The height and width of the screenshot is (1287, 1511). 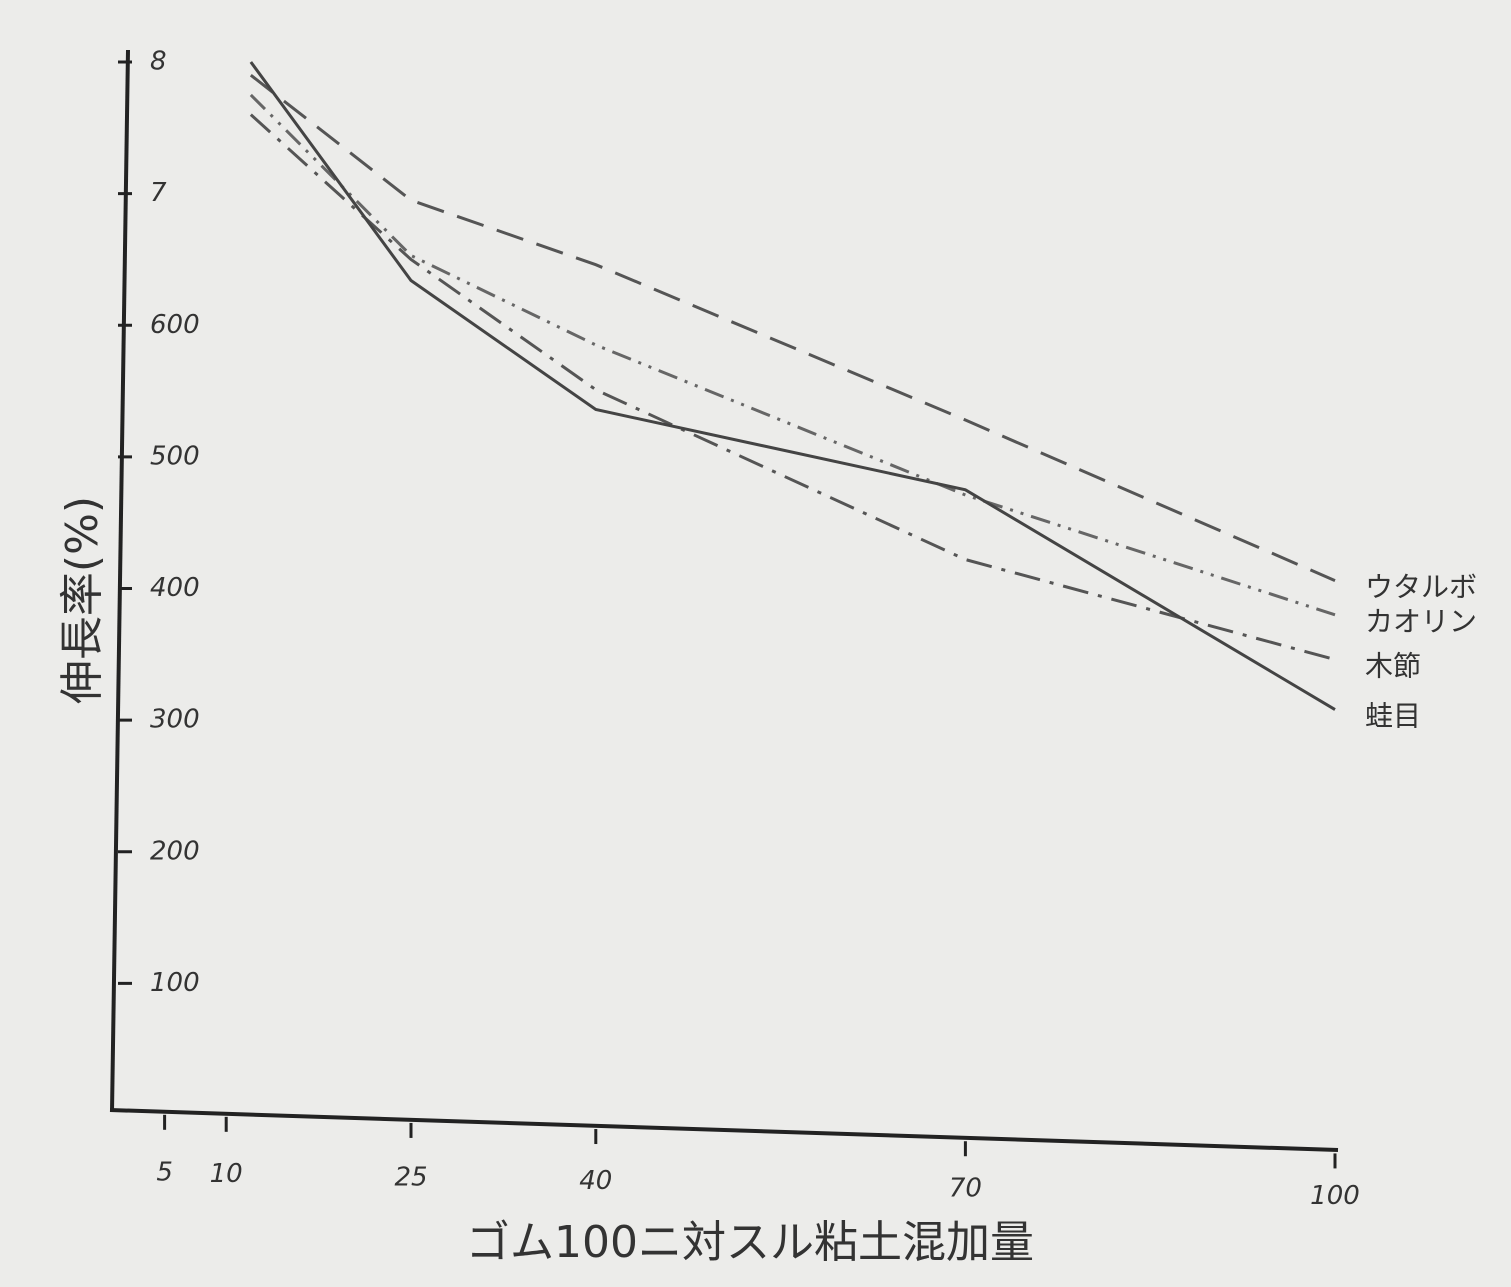 I want to click on y-tick-label: 600, so click(x=175, y=325).